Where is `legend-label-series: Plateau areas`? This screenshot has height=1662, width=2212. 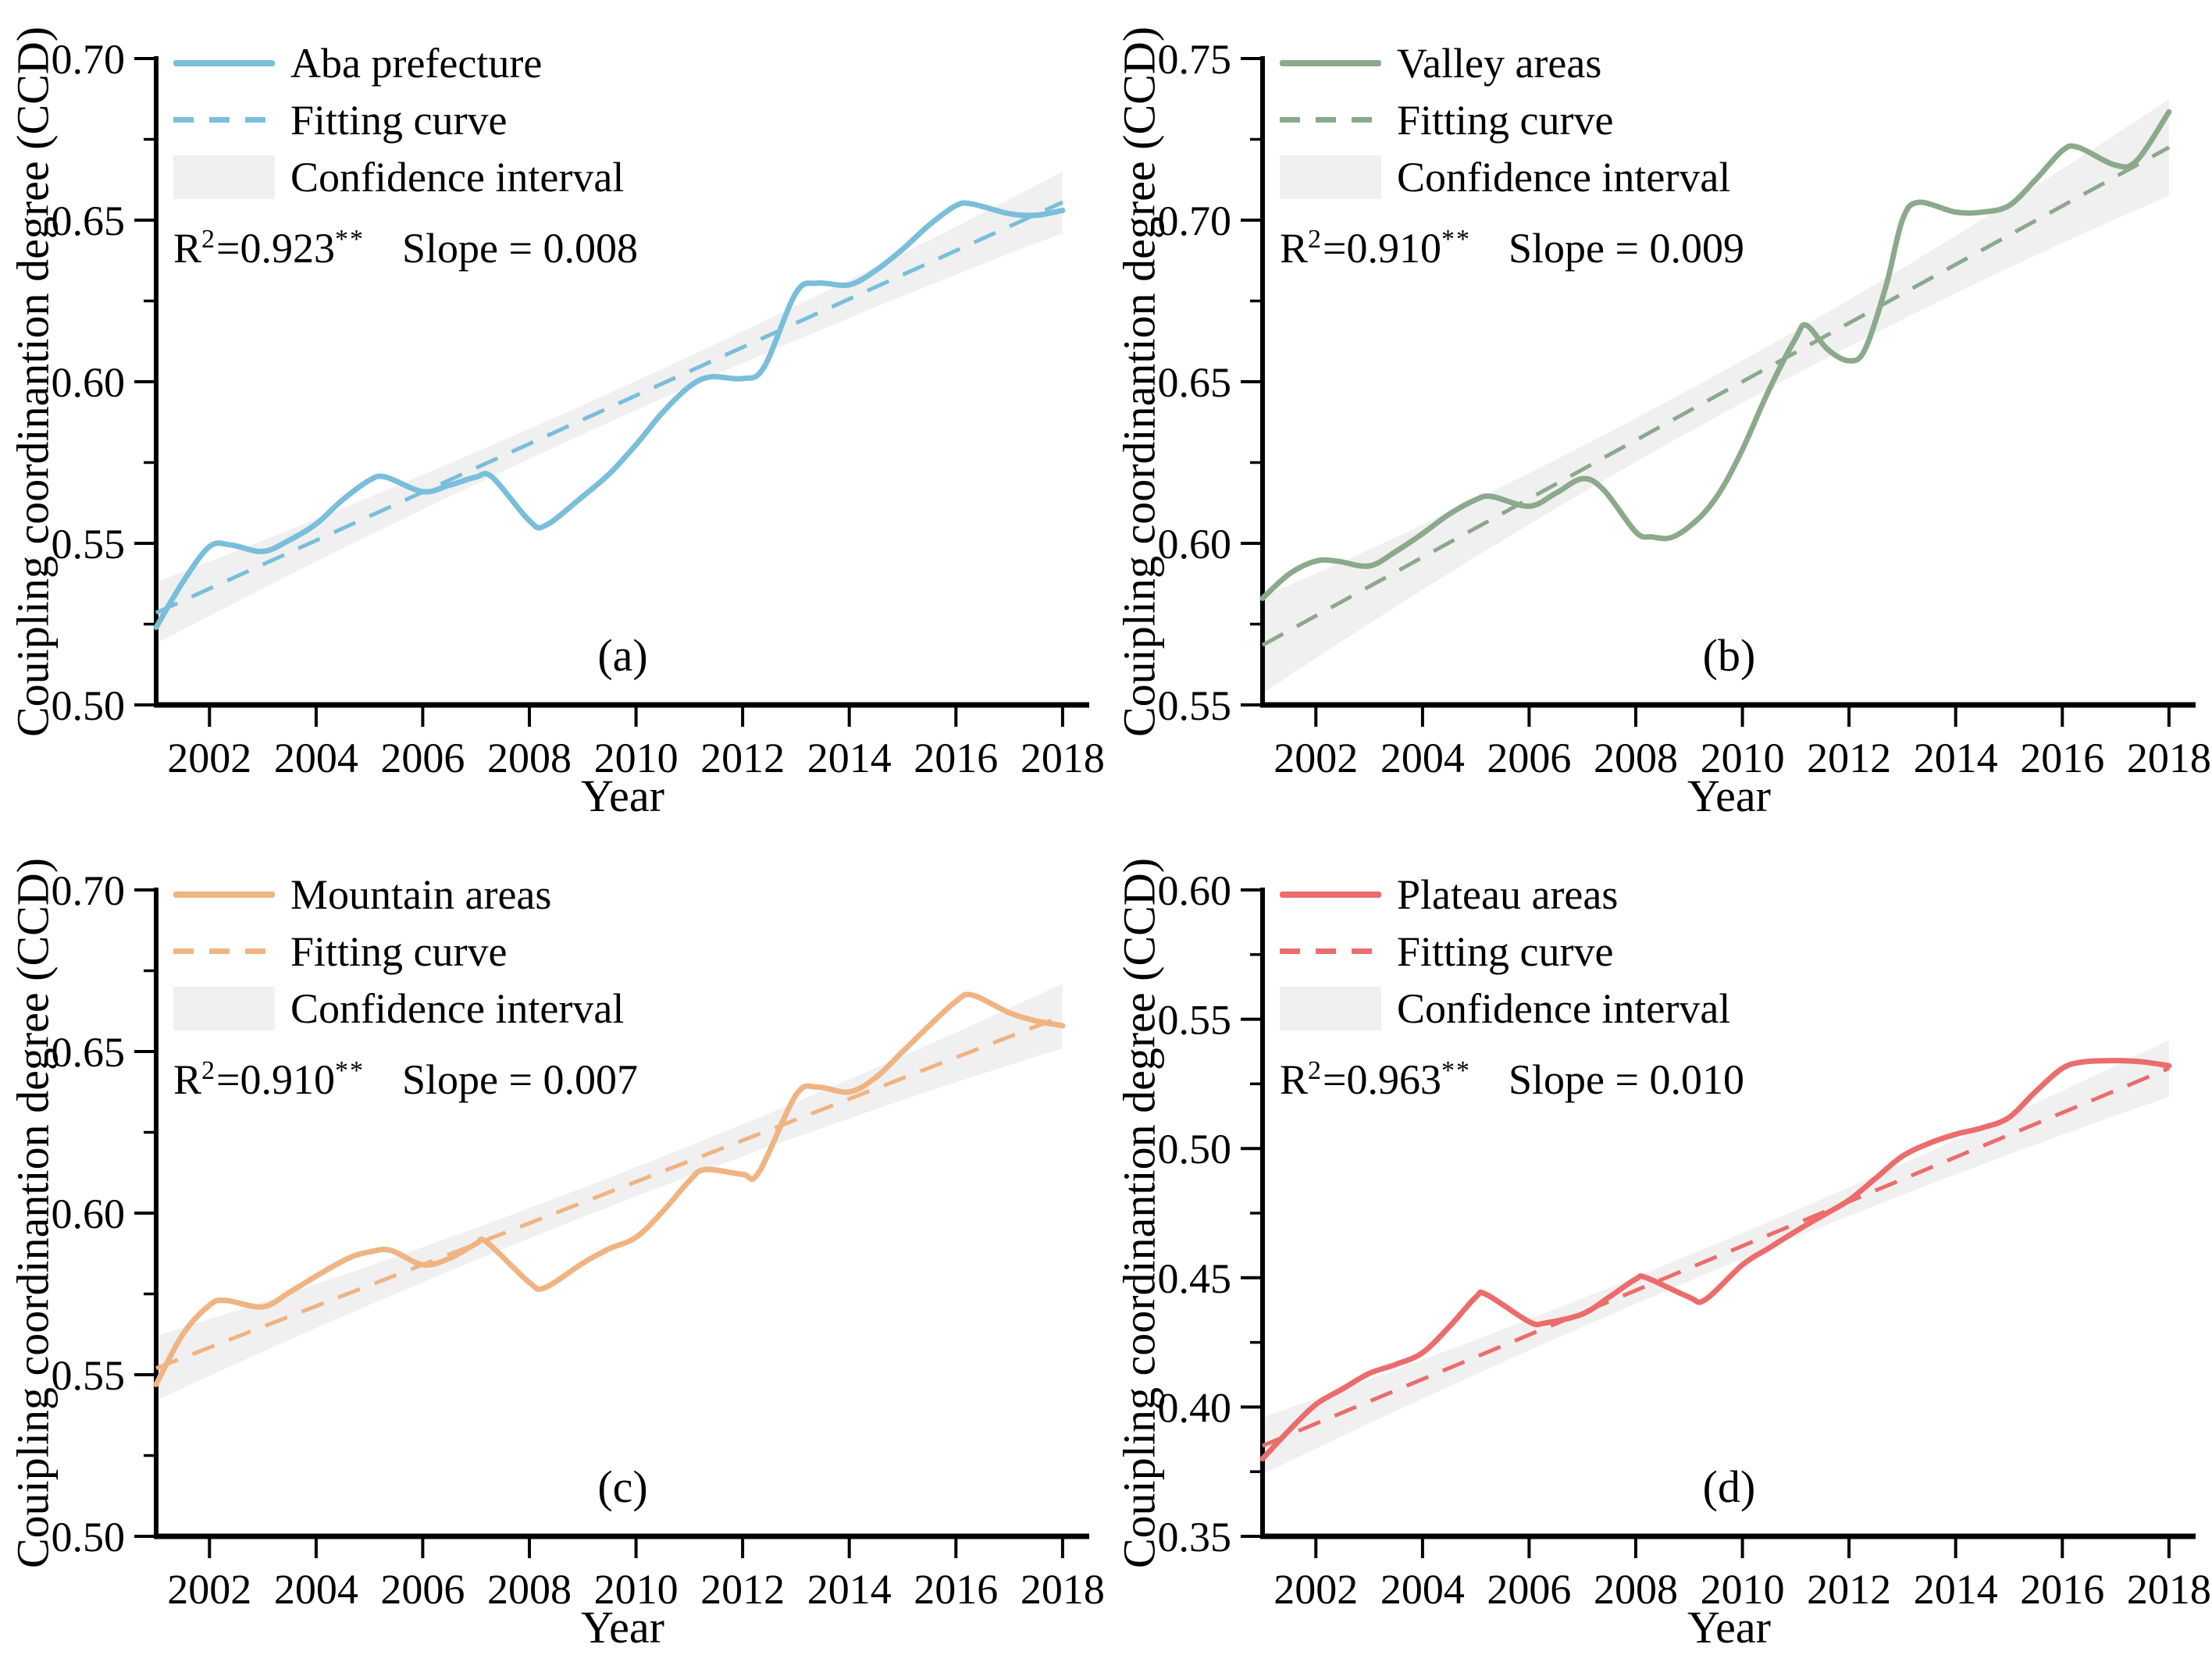
legend-label-series: Plateau areas is located at coordinates (1508, 894).